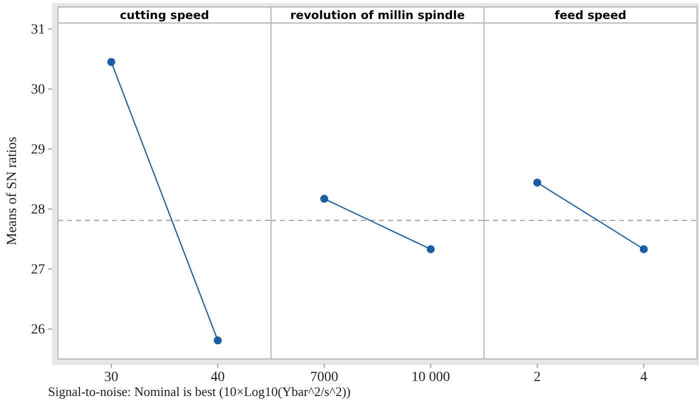  What do you see at coordinates (38, 150) in the screenshot?
I see `y-tick-label: 29` at bounding box center [38, 150].